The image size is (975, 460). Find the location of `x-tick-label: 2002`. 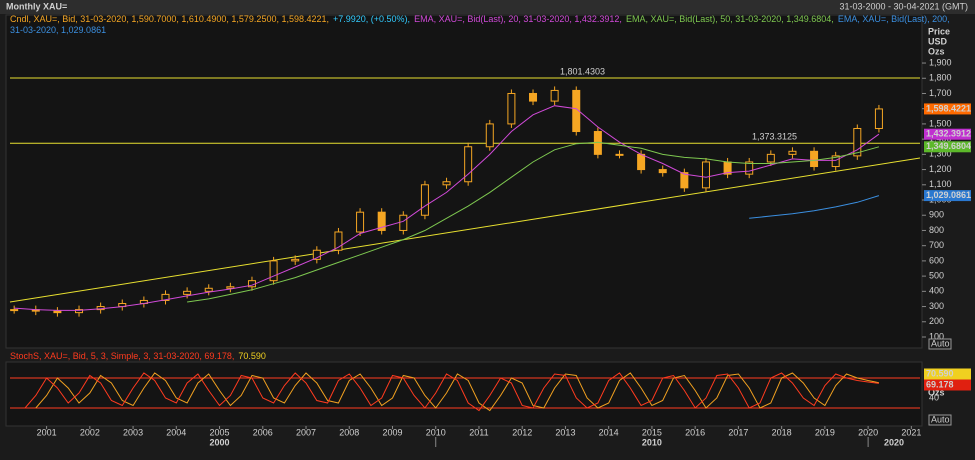

x-tick-label: 2002 is located at coordinates (90, 432).